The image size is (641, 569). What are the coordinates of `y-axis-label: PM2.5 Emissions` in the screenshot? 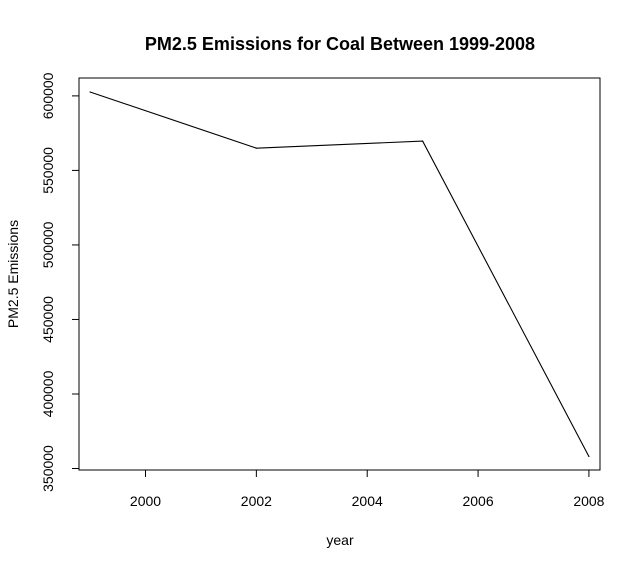 It's located at (13, 274).